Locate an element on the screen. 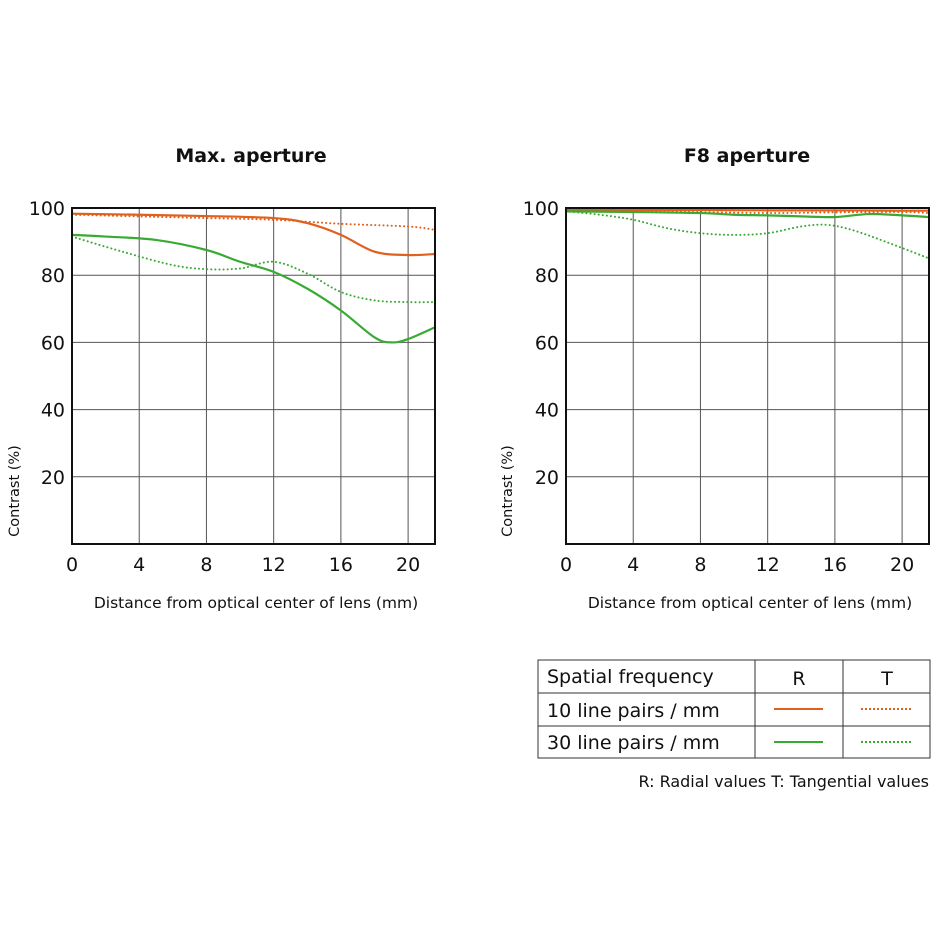 The width and height of the screenshot is (938, 938). chart-title: Max. aperture is located at coordinates (250, 156).